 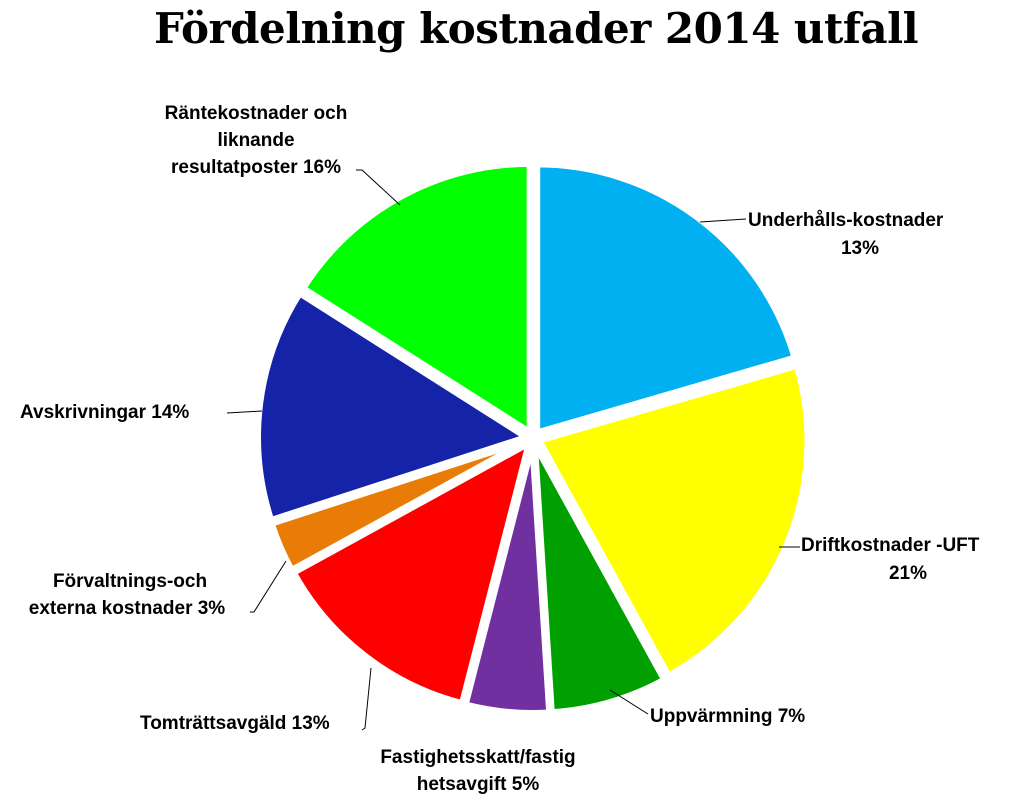 What do you see at coordinates (890, 559) in the screenshot?
I see `slice-label: Driftkostnader -UFT 21%` at bounding box center [890, 559].